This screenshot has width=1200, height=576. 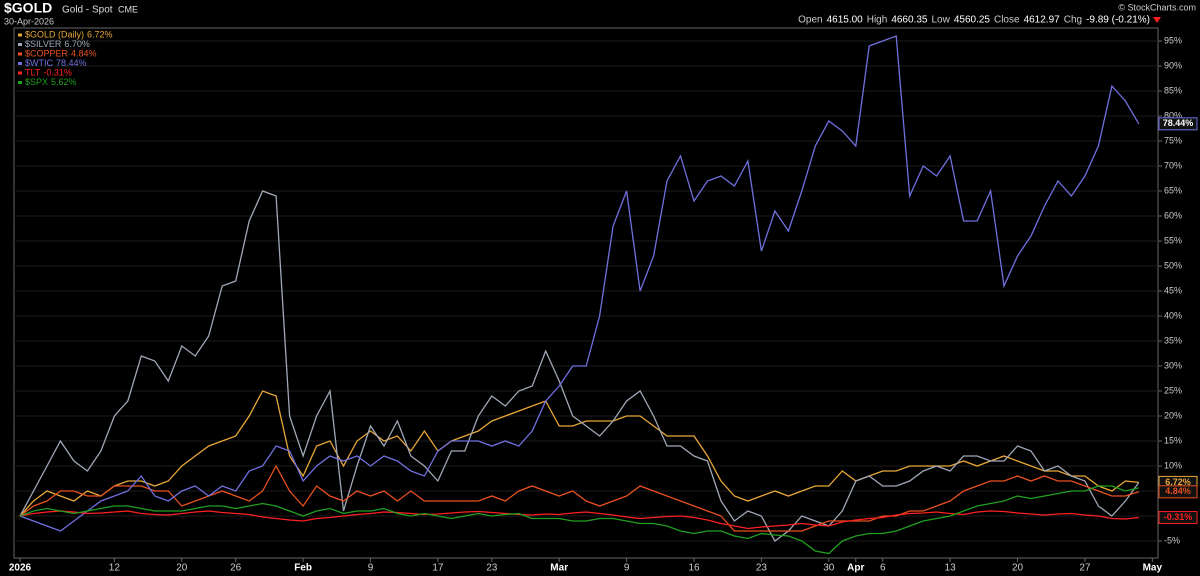 What do you see at coordinates (1073, 20) in the screenshot?
I see `quote-label: Chg` at bounding box center [1073, 20].